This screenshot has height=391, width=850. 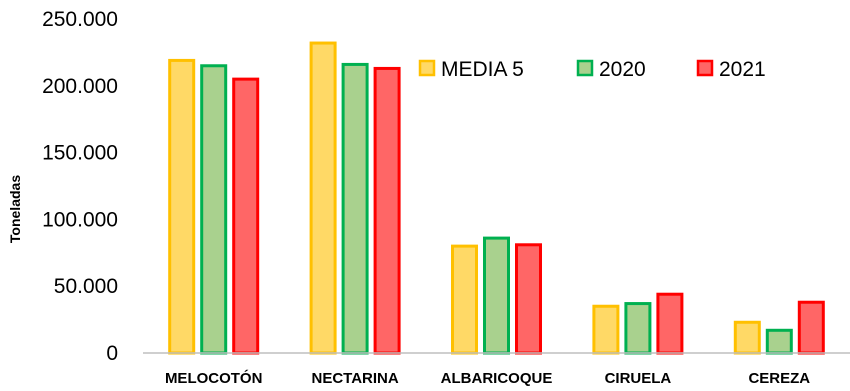 What do you see at coordinates (80, 153) in the screenshot?
I see `y-tick-label: 150.000` at bounding box center [80, 153].